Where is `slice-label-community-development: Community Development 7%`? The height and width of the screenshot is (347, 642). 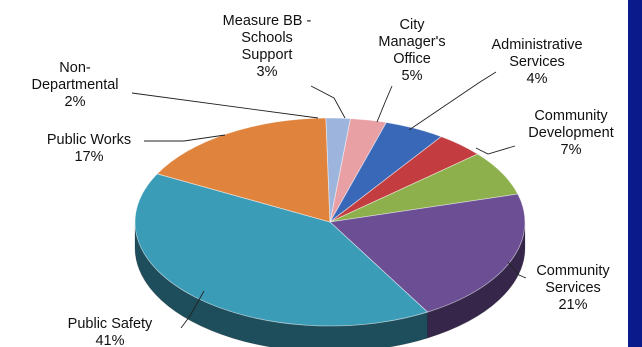 slice-label-community-development: Community Development 7% is located at coordinates (570, 133).